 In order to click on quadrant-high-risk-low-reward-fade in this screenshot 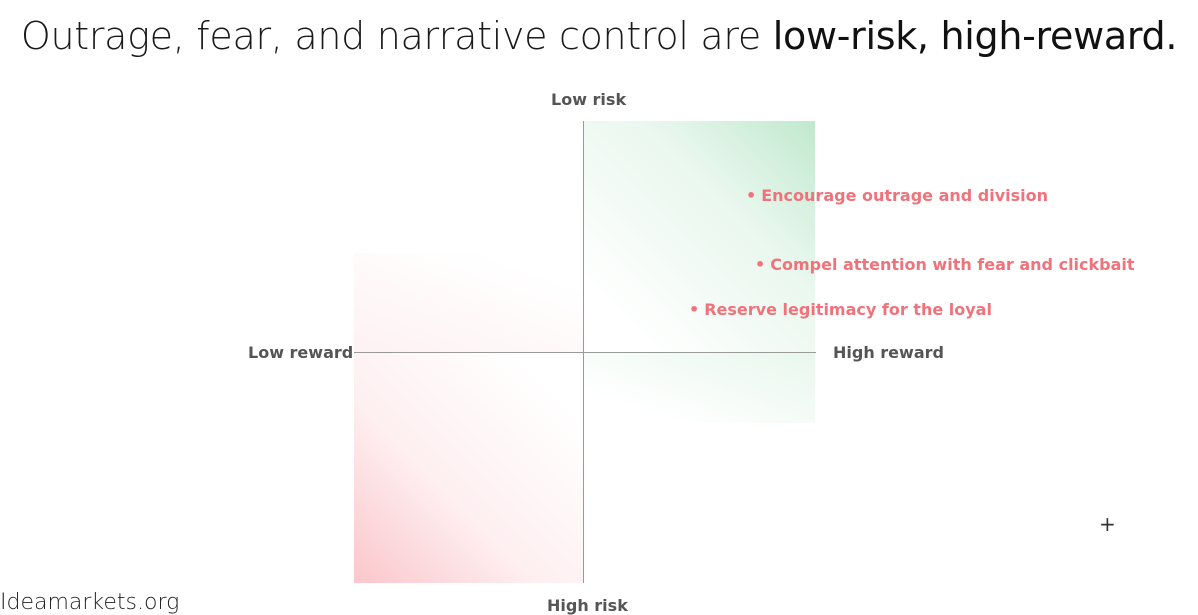, I will do `click(469, 303)`.